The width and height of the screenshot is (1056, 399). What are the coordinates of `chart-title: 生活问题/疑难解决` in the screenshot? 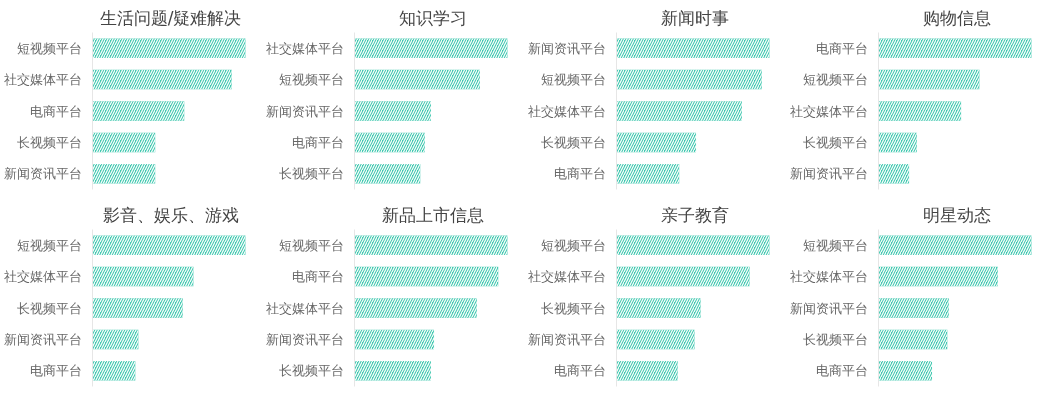 It's located at (170, 17).